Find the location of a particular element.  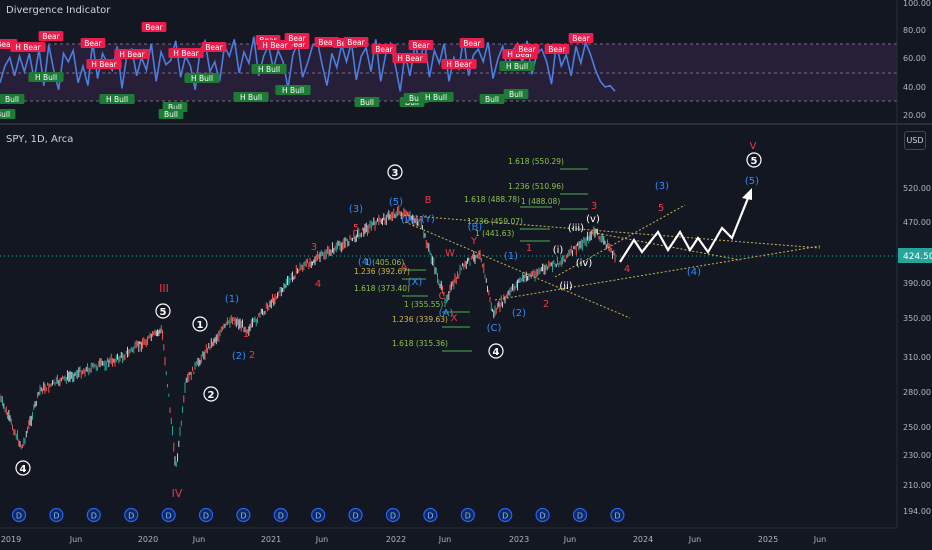

trendline-wedge-a is located at coordinates (517, 270).